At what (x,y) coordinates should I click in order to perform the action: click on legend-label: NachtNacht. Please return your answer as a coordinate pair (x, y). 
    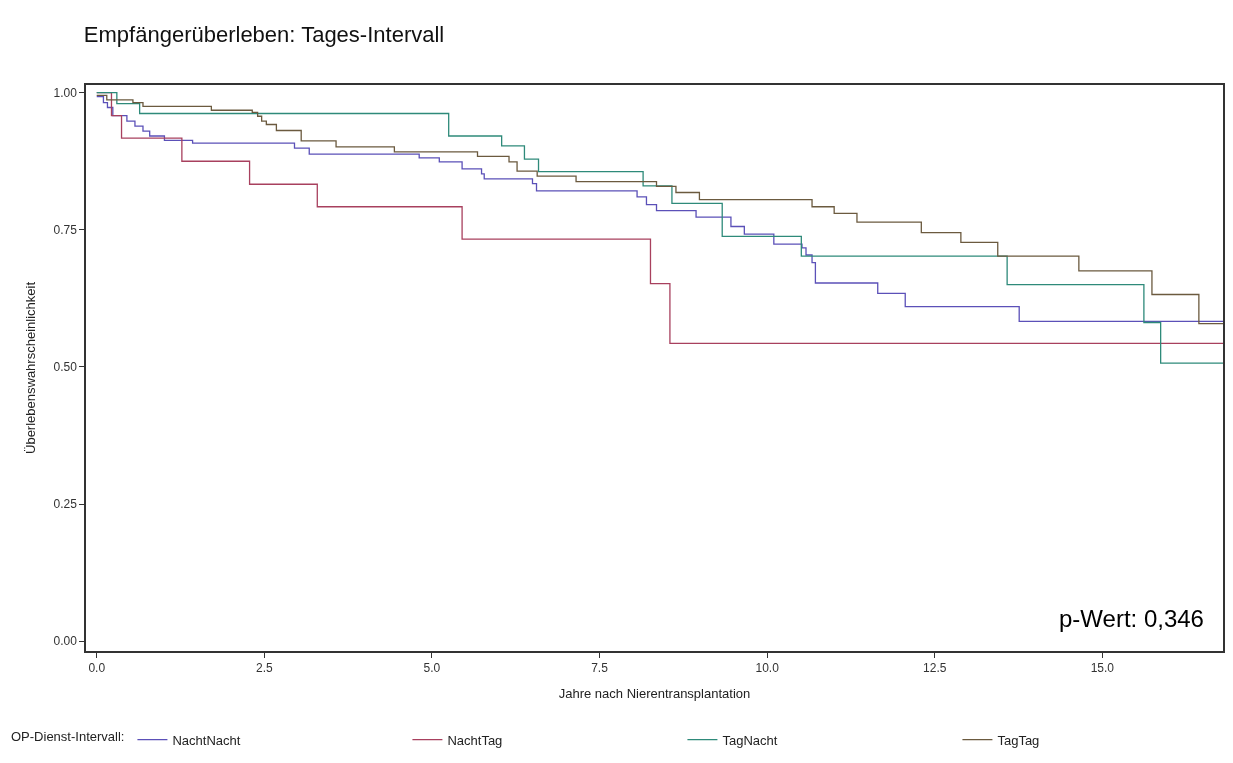
    Looking at the image, I should click on (206, 740).